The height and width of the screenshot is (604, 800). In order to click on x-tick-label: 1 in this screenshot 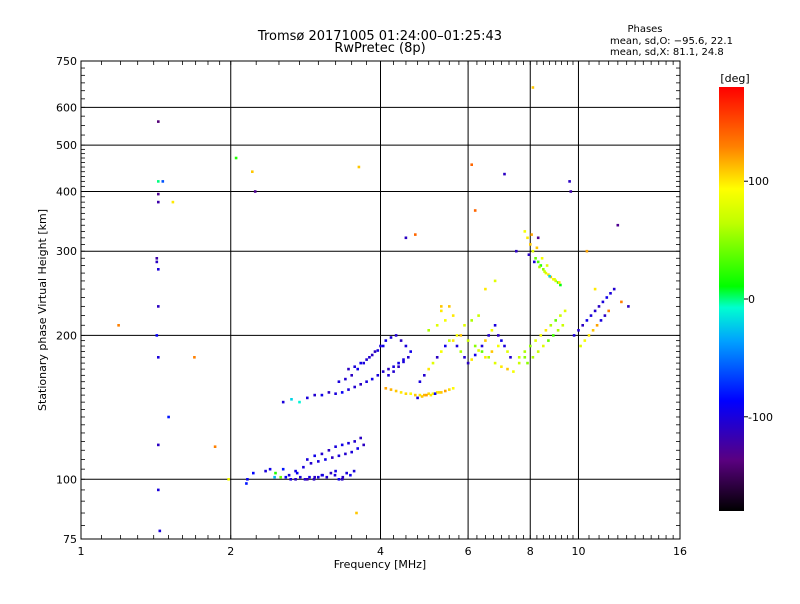, I will do `click(81, 551)`.